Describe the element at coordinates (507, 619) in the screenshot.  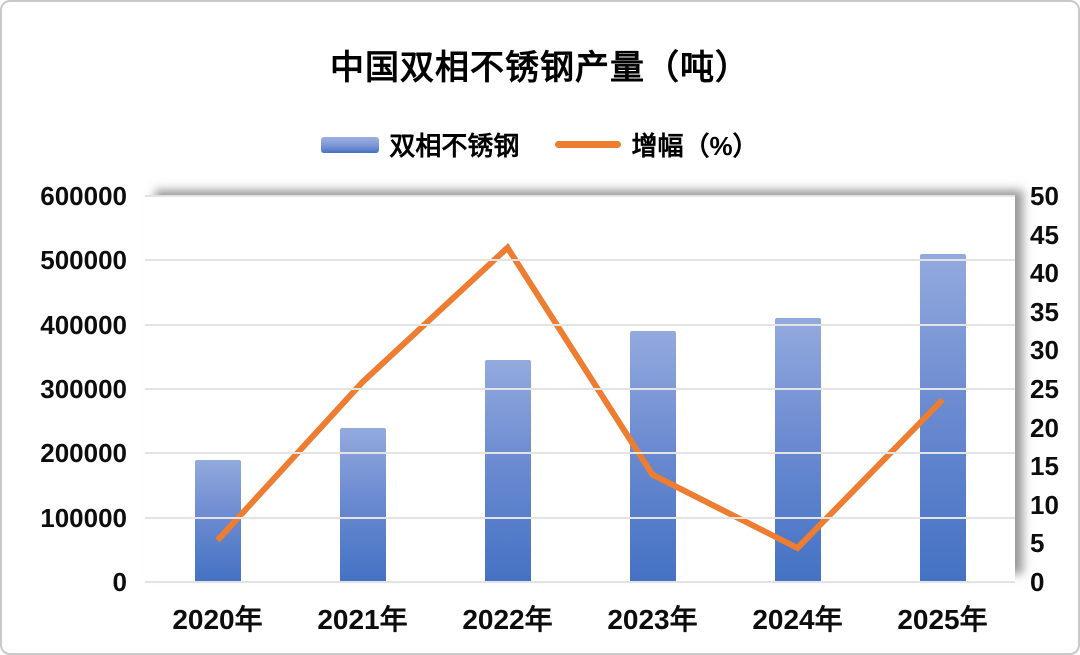
I see `x-axis-label-2022年: 2022年` at that location.